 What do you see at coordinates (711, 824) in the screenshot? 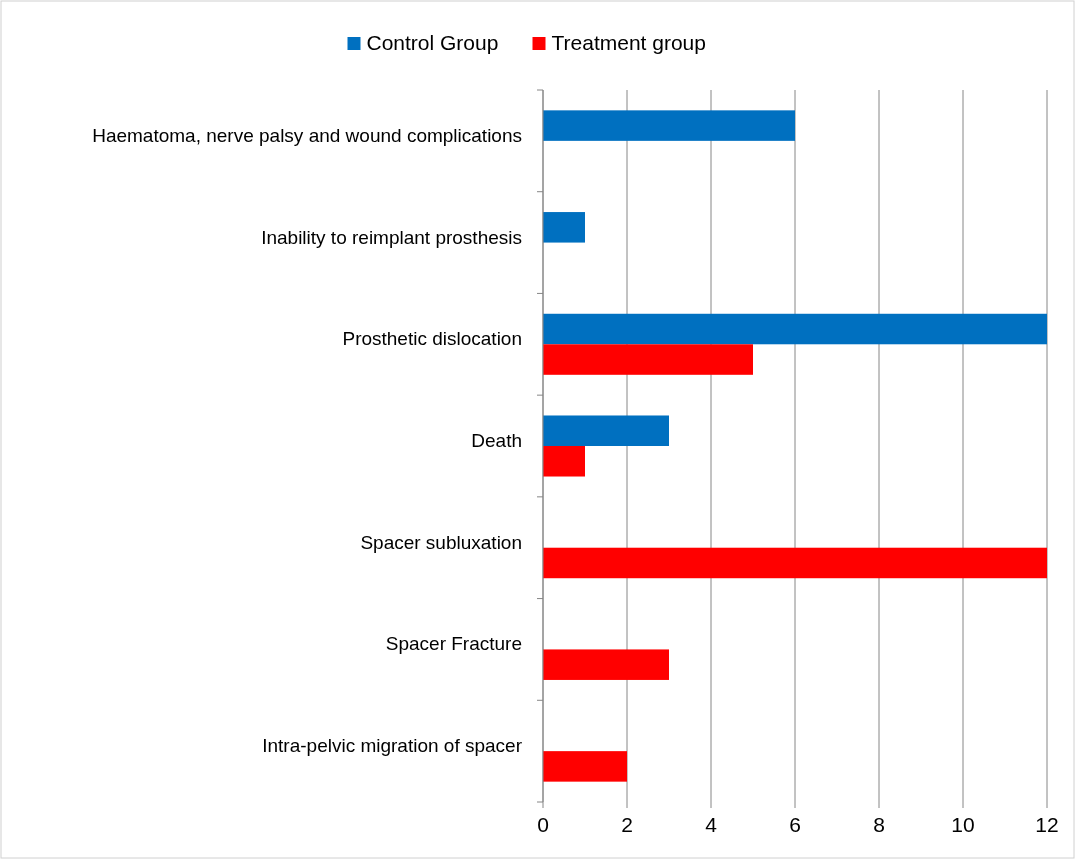
I see `x-tick-label: 4` at bounding box center [711, 824].